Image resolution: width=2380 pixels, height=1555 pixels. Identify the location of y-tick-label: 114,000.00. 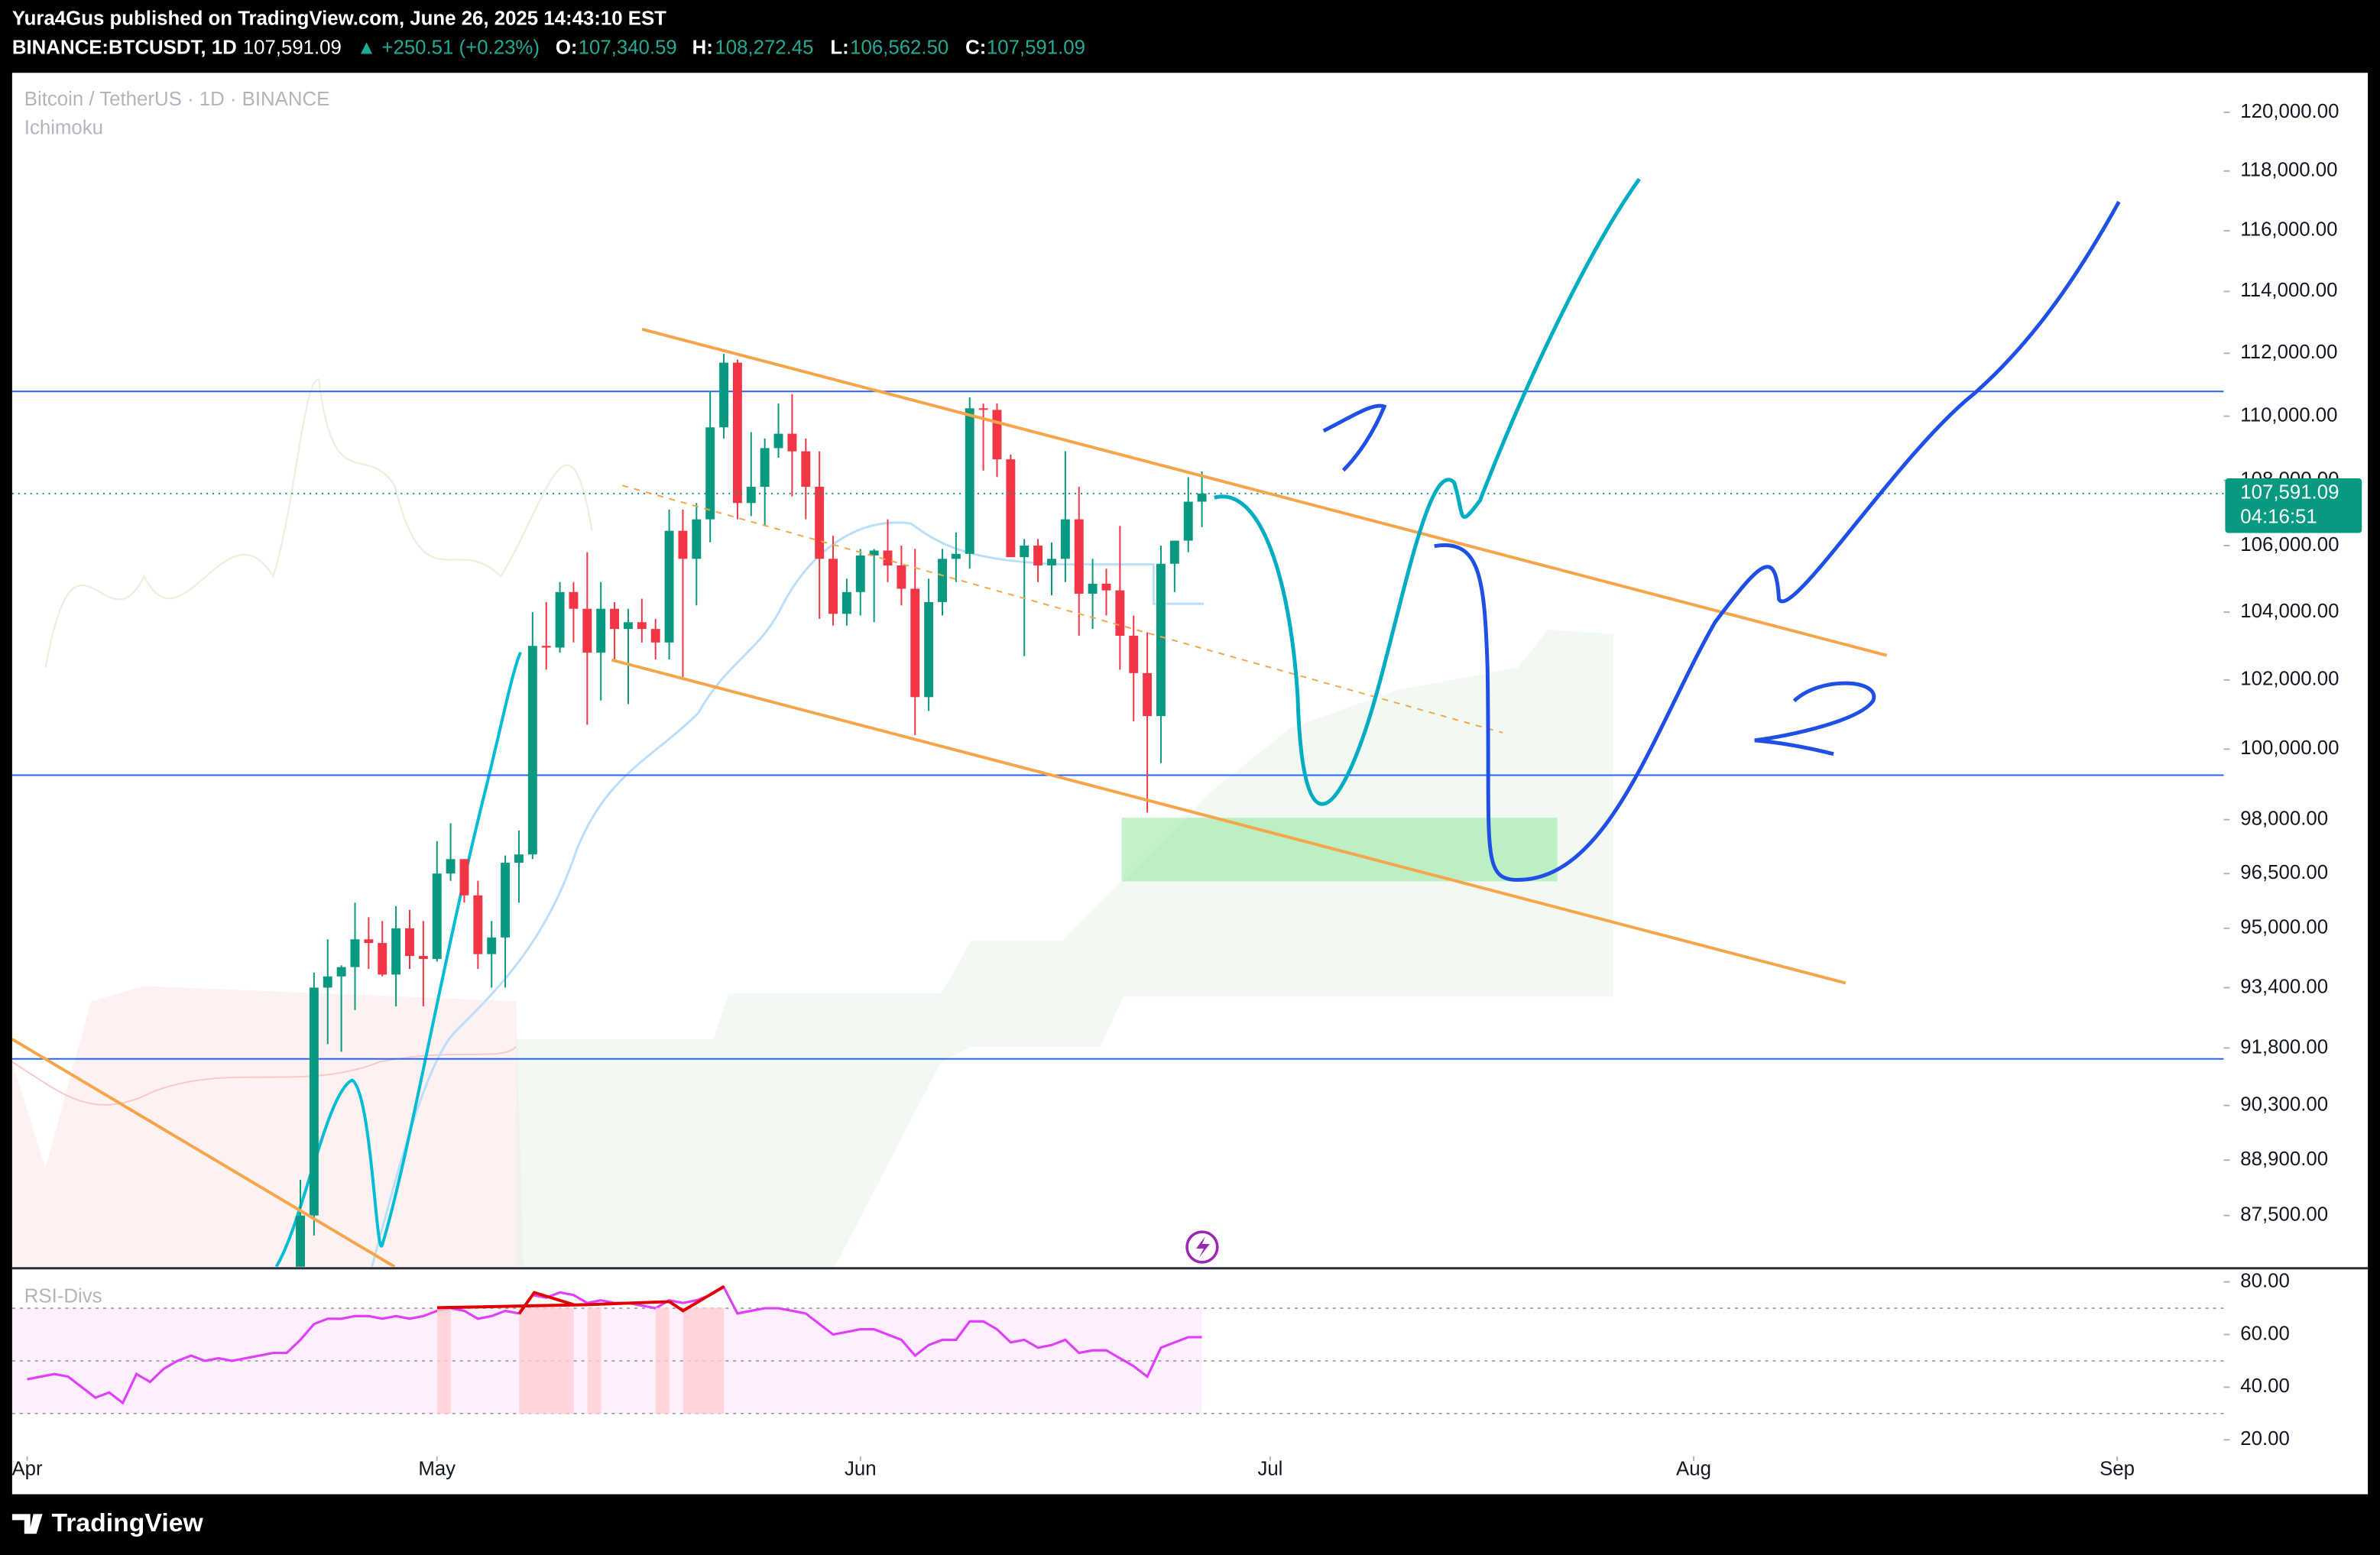
(2288, 291).